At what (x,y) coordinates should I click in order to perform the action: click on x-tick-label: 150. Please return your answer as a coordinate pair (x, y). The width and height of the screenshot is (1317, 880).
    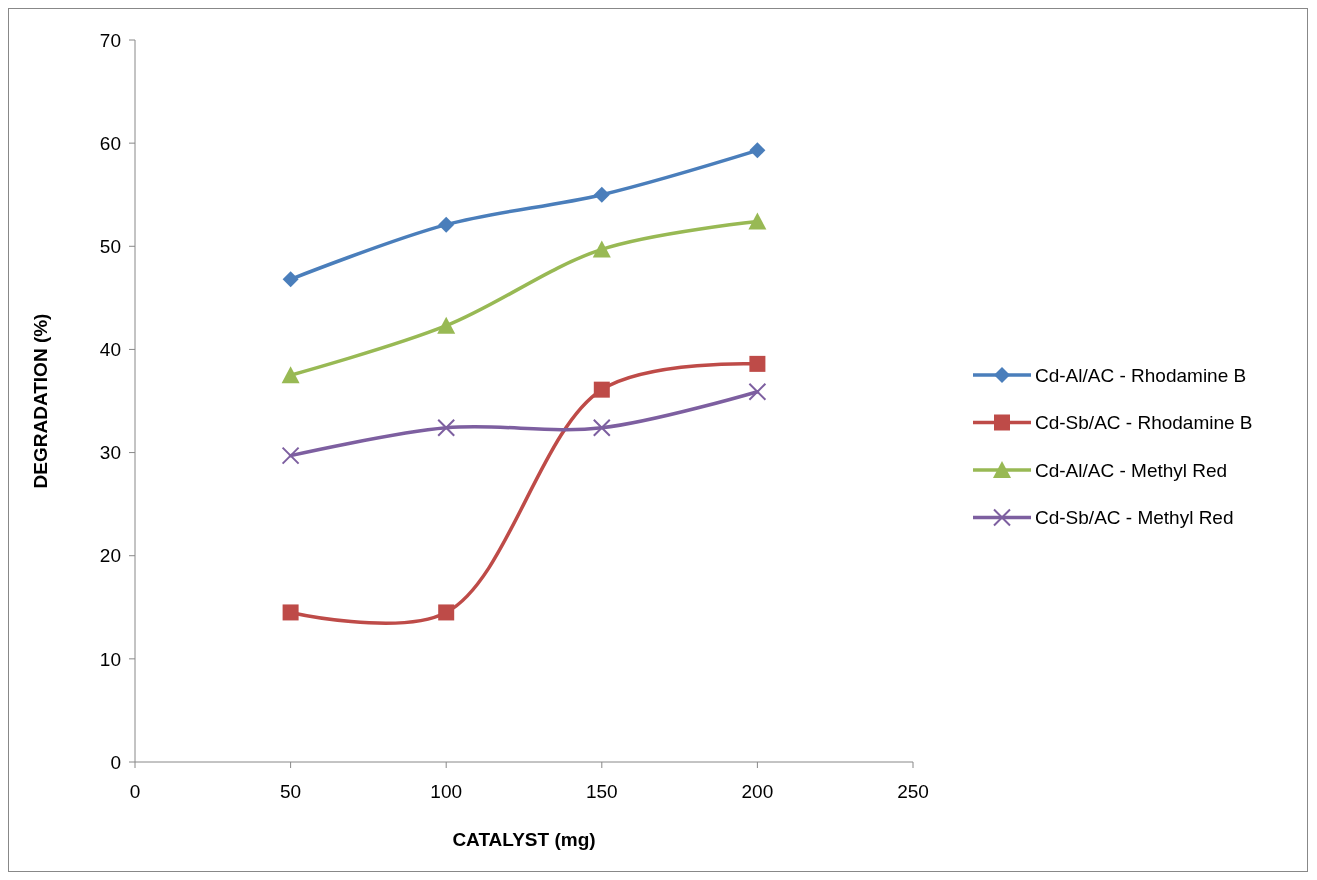
    Looking at the image, I should click on (601, 791).